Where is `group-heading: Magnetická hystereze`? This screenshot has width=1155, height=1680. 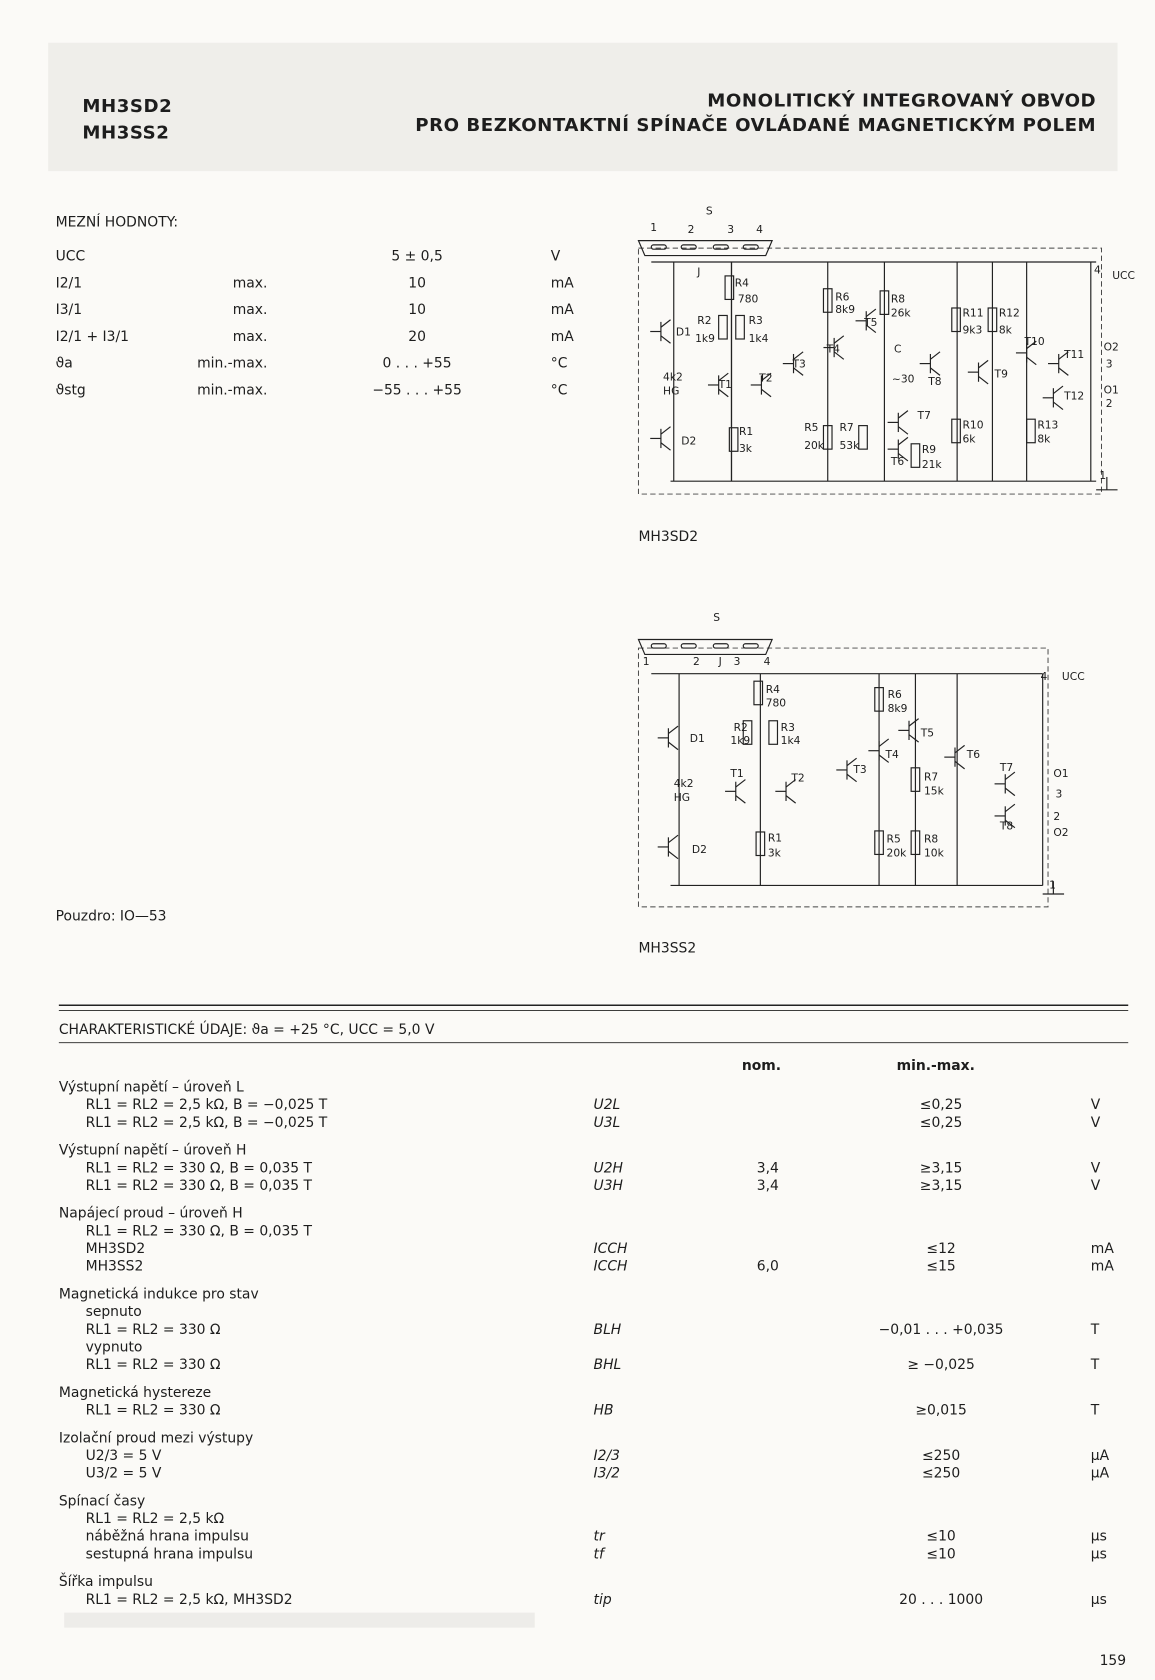 group-heading: Magnetická hystereze is located at coordinates (135, 1393).